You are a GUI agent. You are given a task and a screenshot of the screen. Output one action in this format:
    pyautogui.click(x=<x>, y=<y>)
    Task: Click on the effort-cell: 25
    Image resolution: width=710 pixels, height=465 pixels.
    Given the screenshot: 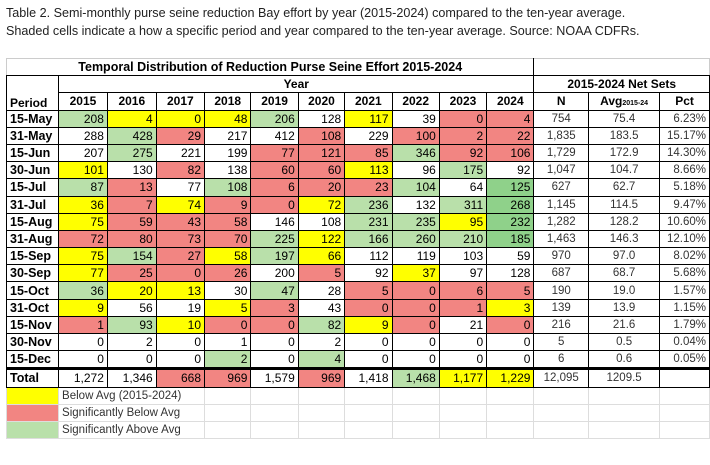 What is the action you would take?
    pyautogui.click(x=131, y=273)
    